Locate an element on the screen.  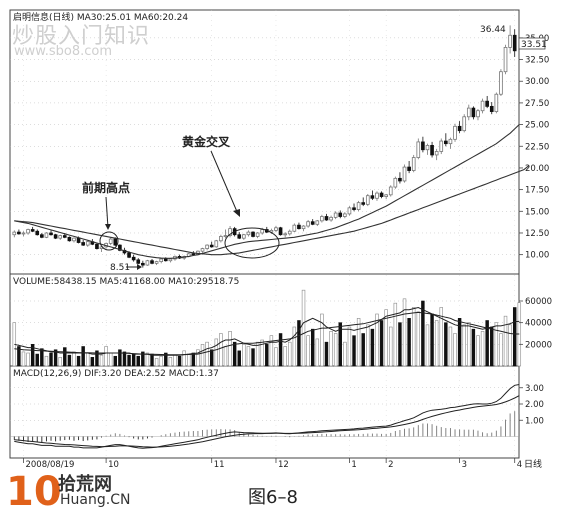
x-tick-label: 10 is located at coordinates (113, 465).